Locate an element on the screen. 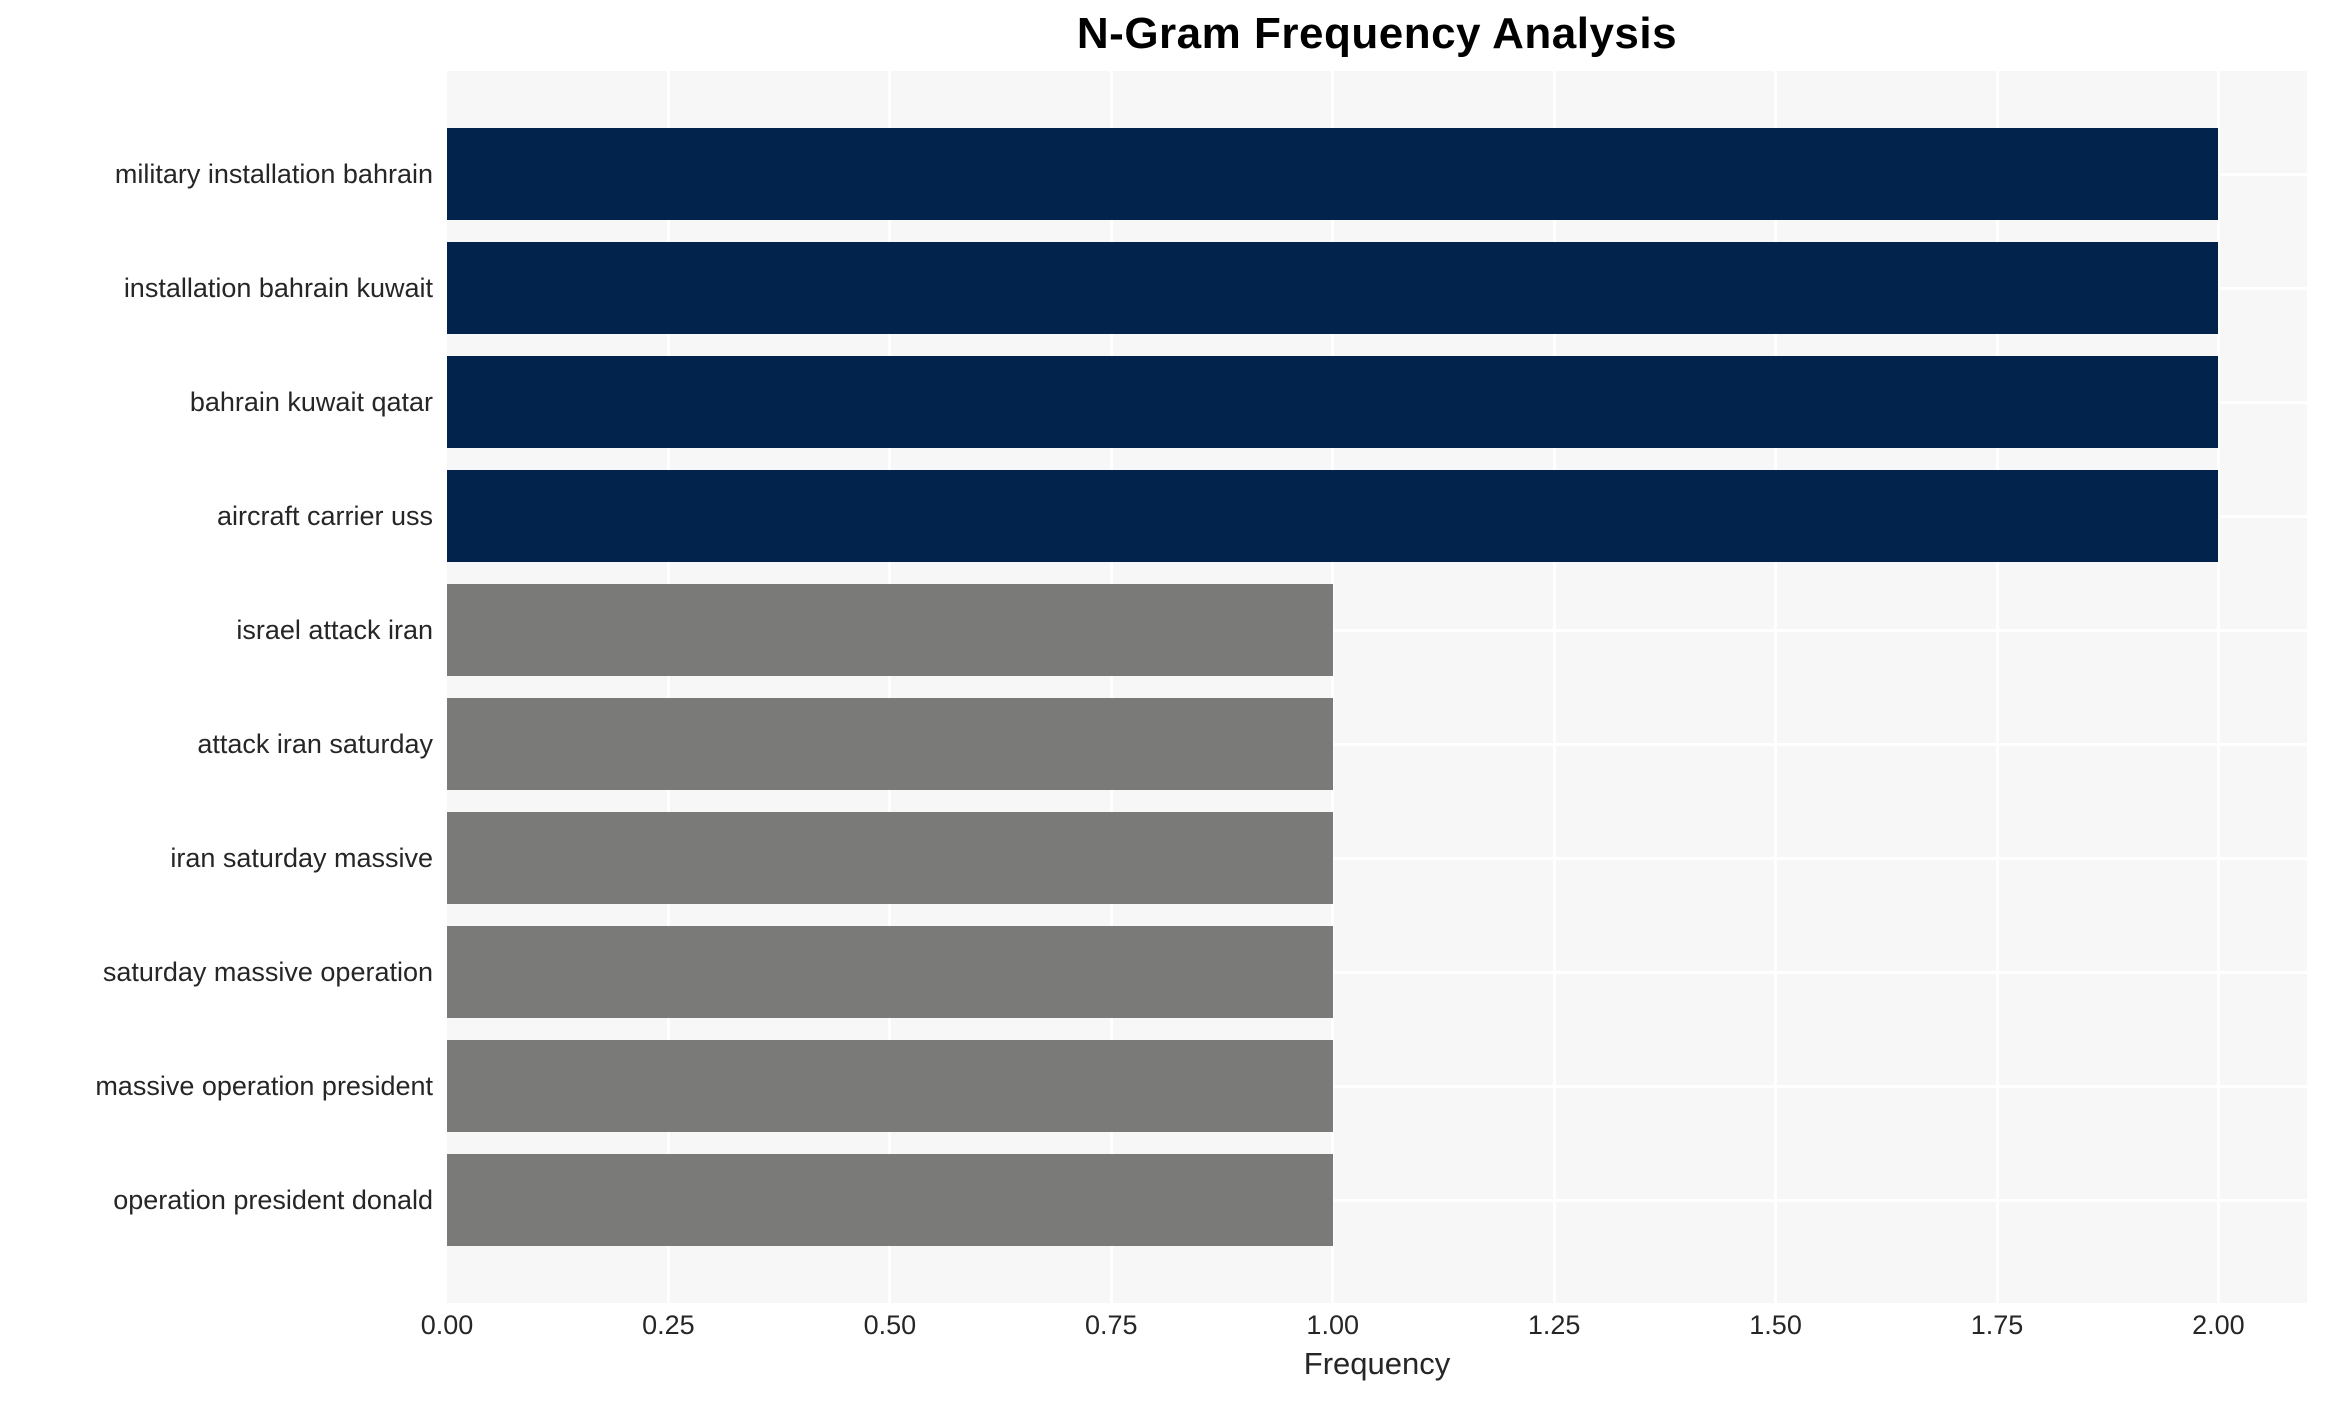  y-tick-label-military-installation-bahrain: military installation bahrain is located at coordinates (273, 174).